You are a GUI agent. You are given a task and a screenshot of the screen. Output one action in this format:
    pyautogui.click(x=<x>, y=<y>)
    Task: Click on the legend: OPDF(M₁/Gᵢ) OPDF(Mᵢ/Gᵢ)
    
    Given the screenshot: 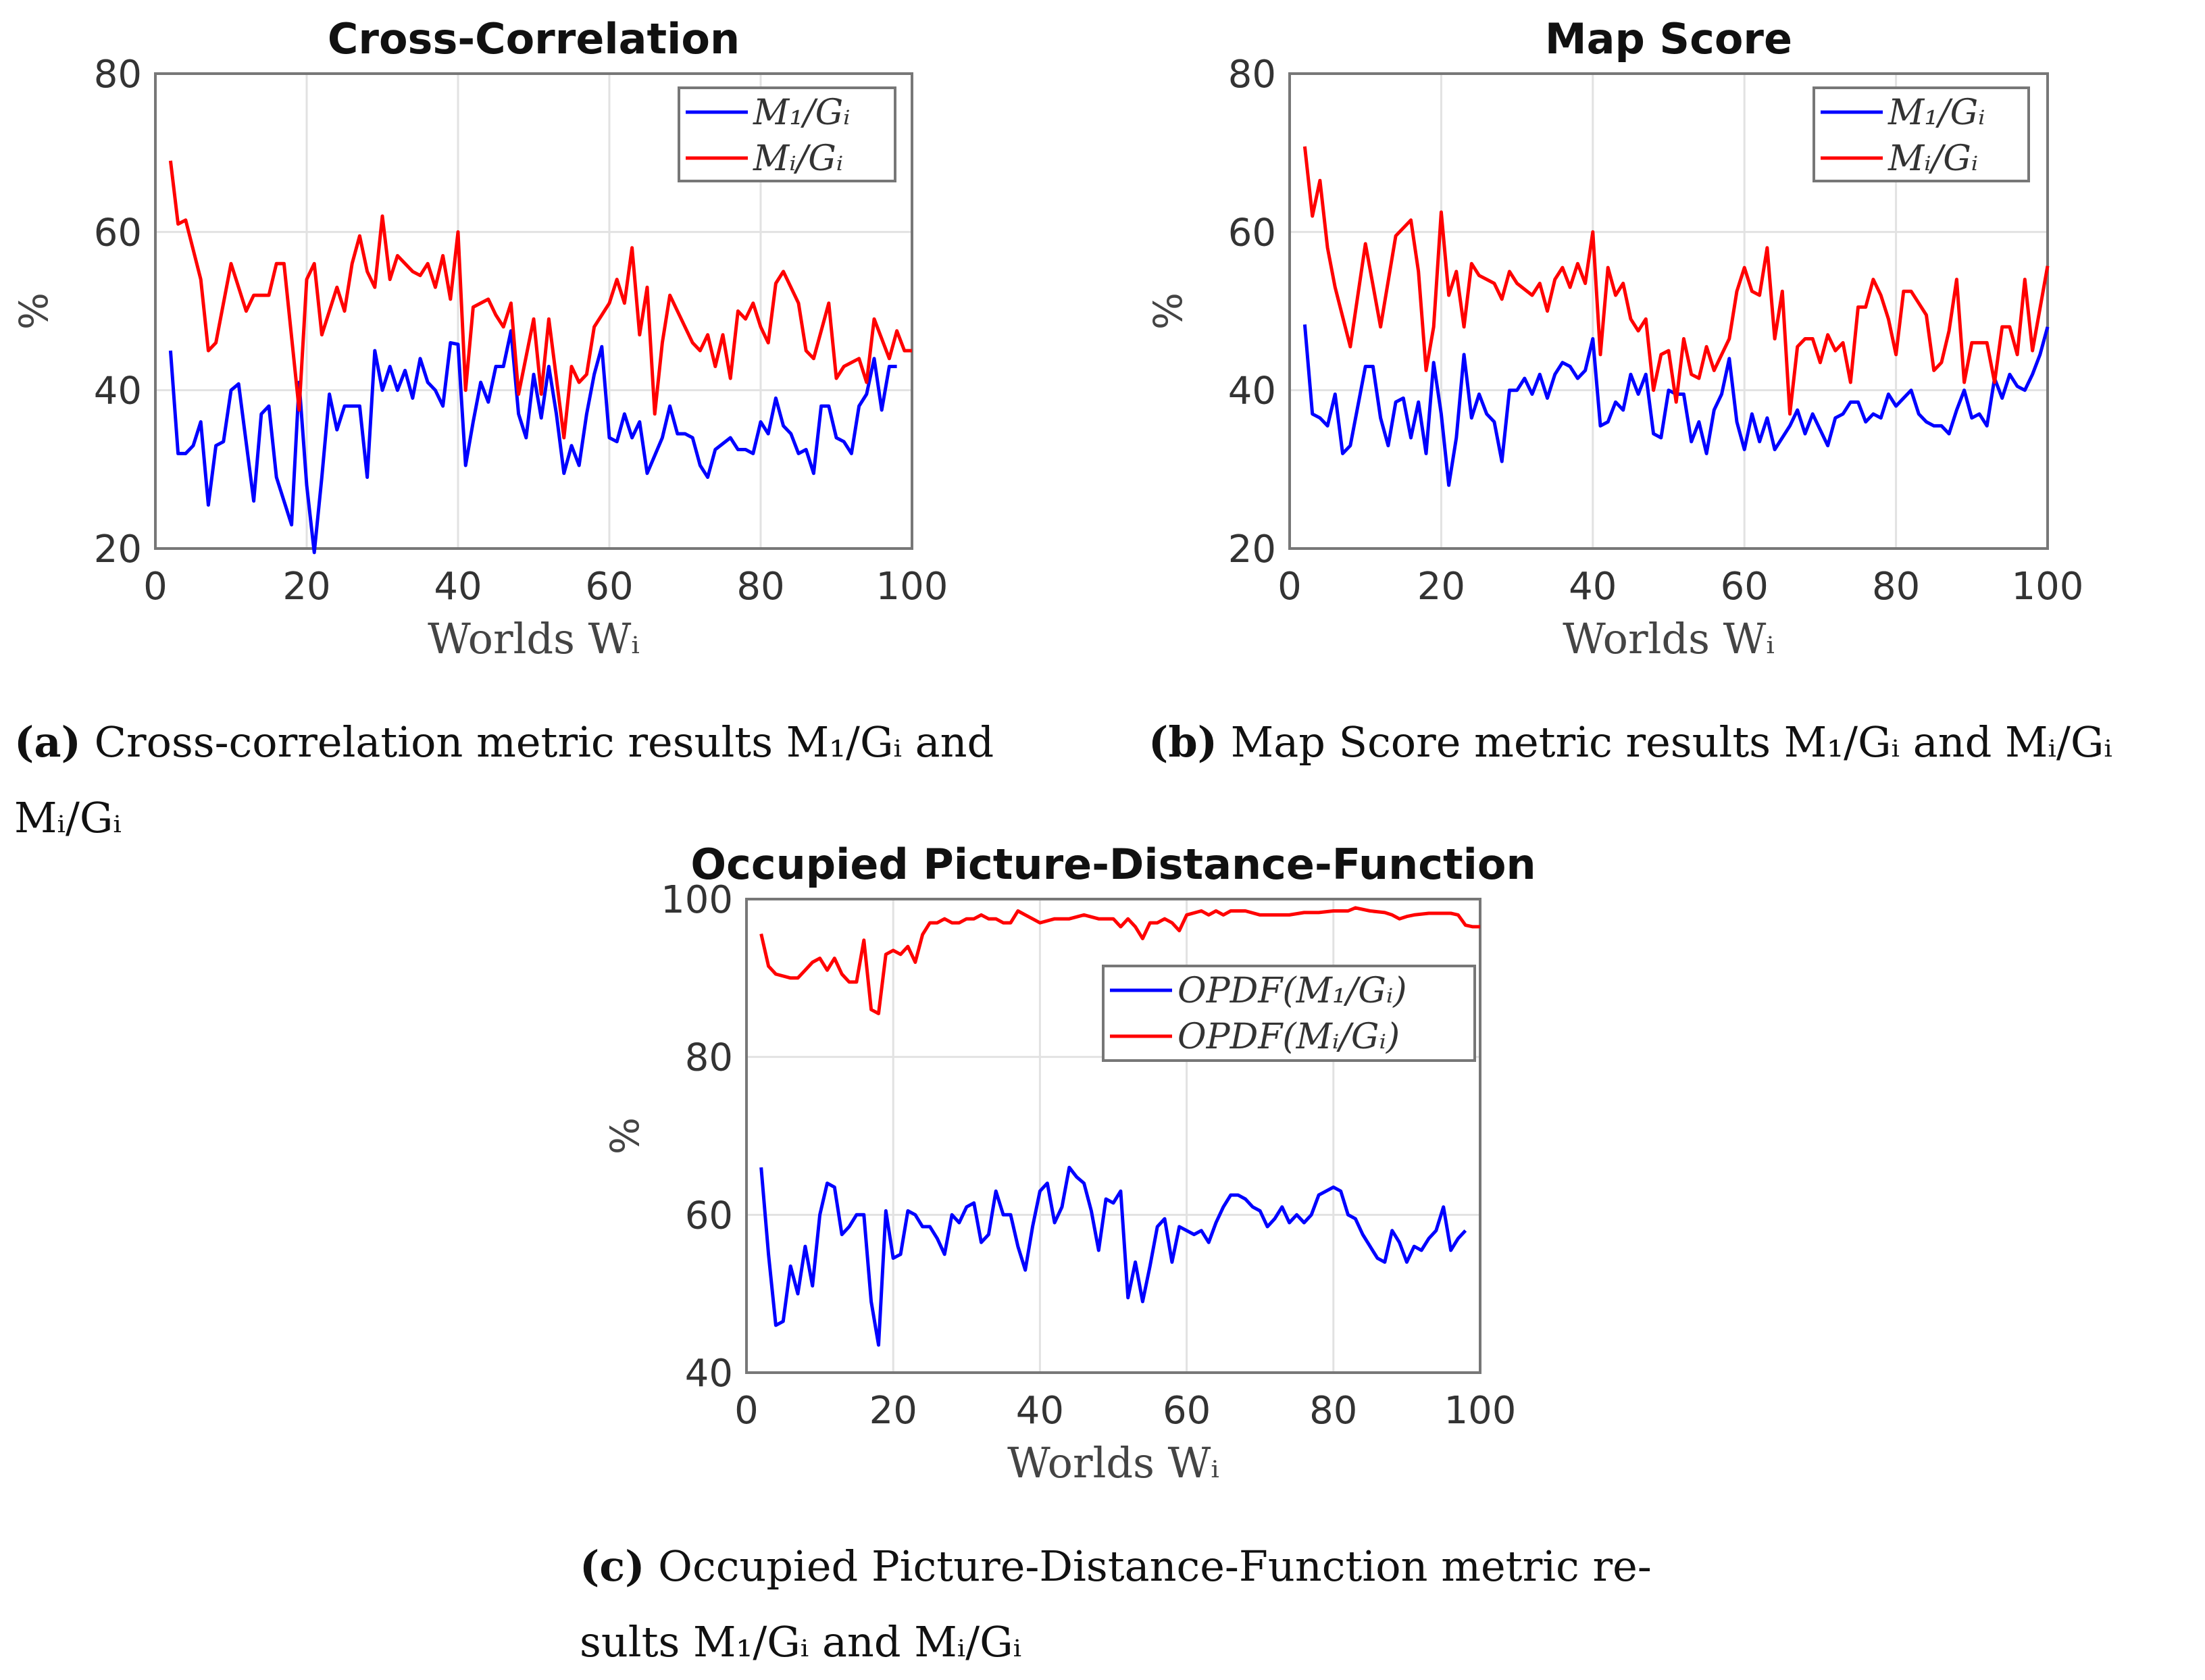 What is the action you would take?
    pyautogui.click(x=1289, y=1013)
    